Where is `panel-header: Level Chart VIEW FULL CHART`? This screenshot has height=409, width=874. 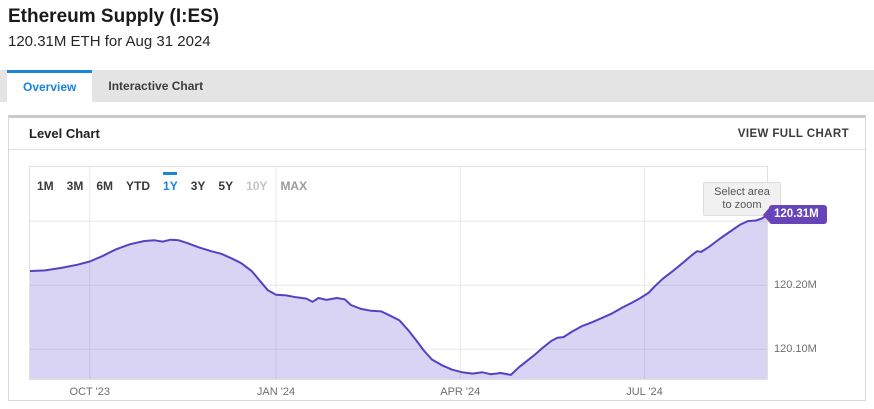 panel-header: Level Chart VIEW FULL CHART is located at coordinates (437, 134).